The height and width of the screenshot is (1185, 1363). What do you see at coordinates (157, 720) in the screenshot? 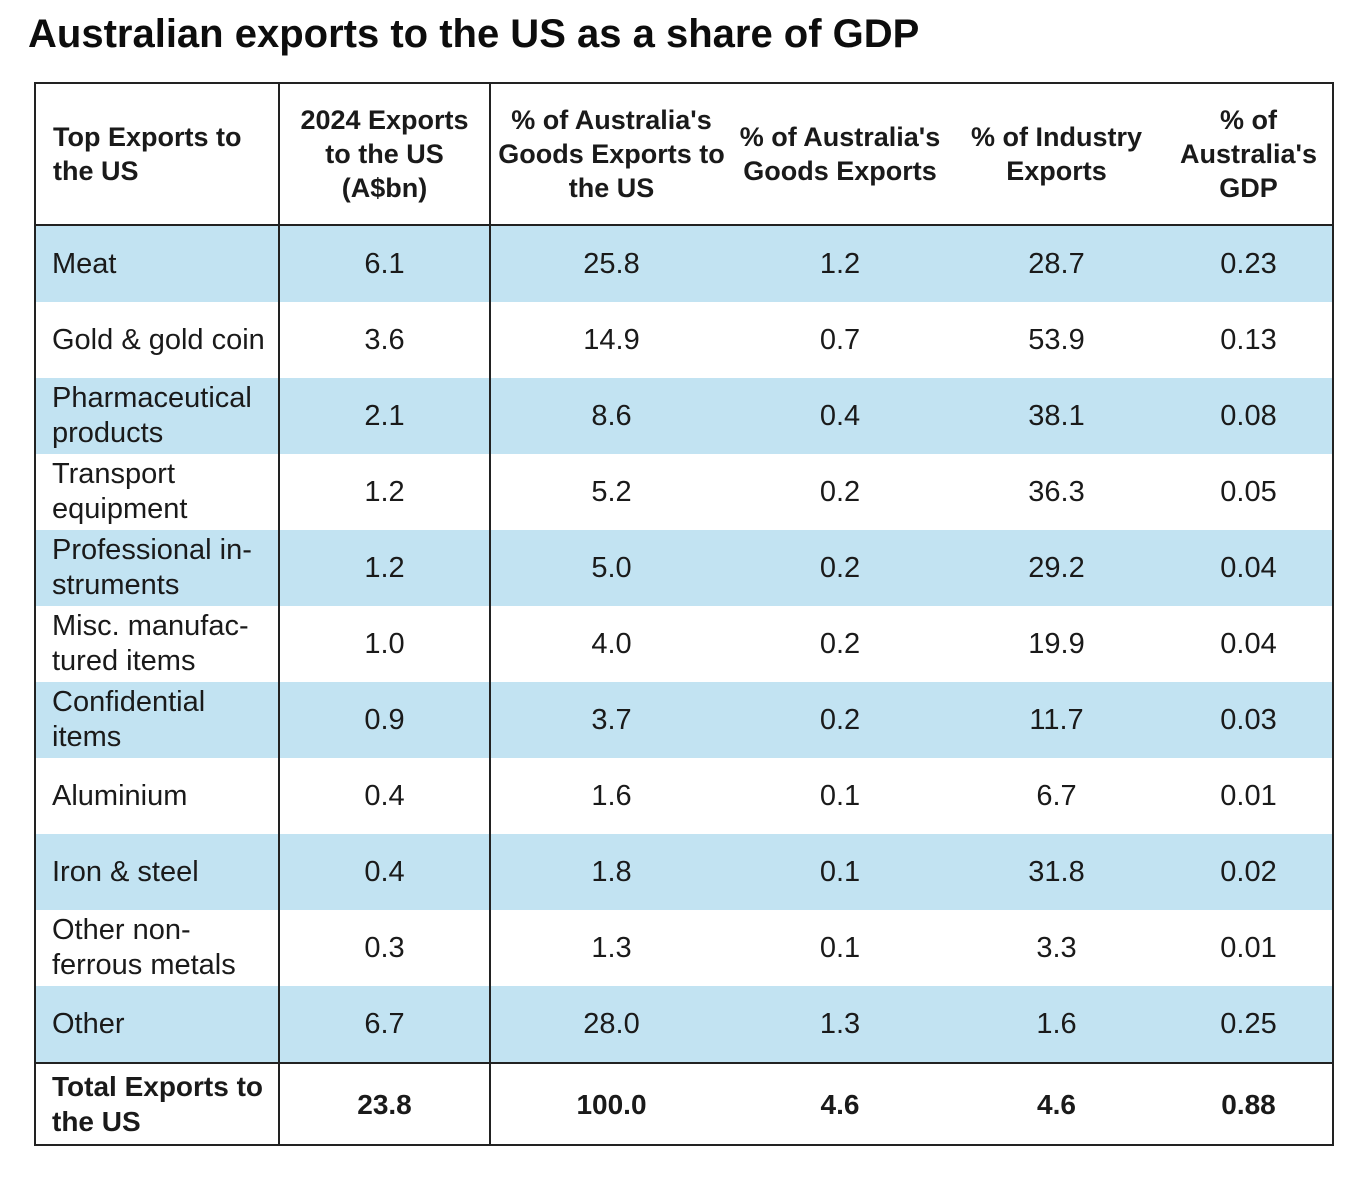
I see `row-label: Confidential items` at bounding box center [157, 720].